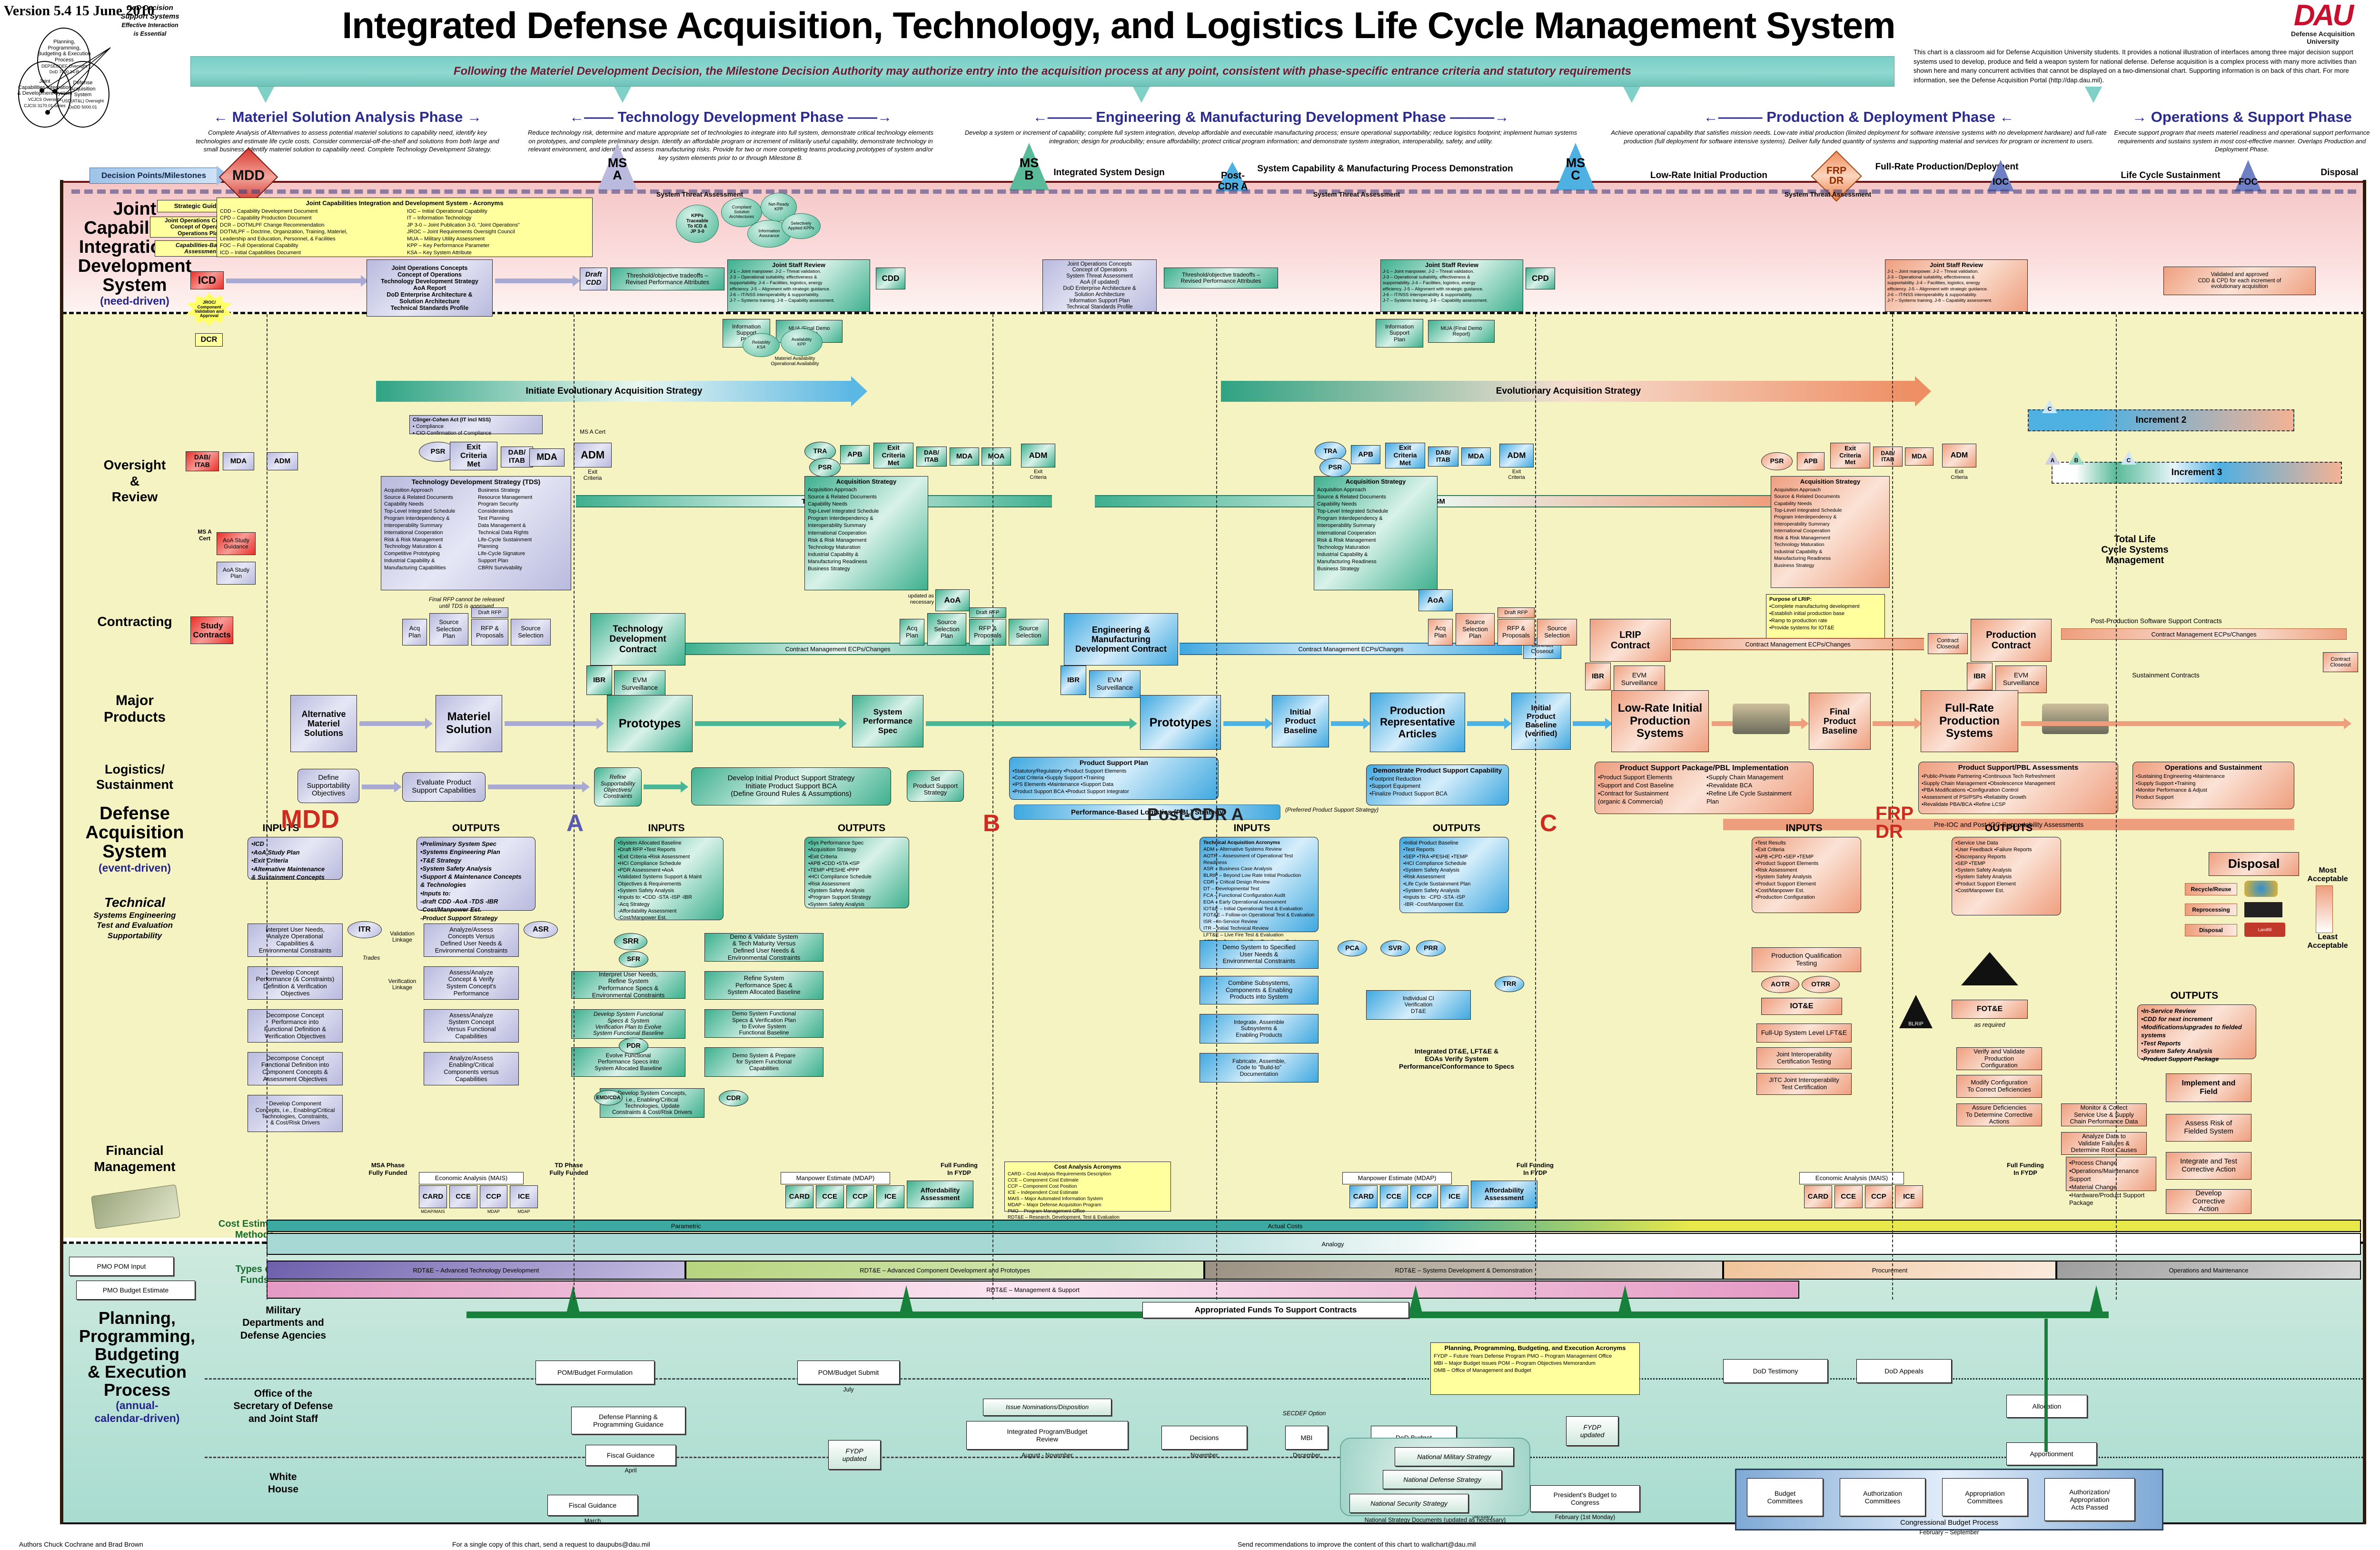 Image resolution: width=2380 pixels, height=1550 pixels. Describe the element at coordinates (1306, 1438) in the screenshot. I see `ppbe-mbi: MBI` at that location.